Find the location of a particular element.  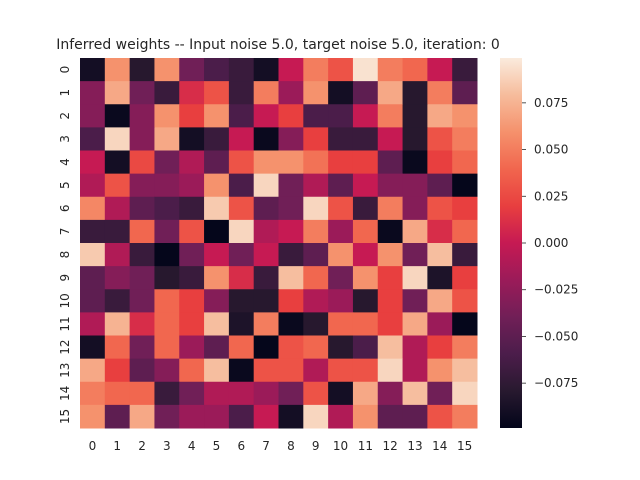

y-tick-label: 12 is located at coordinates (65, 346).